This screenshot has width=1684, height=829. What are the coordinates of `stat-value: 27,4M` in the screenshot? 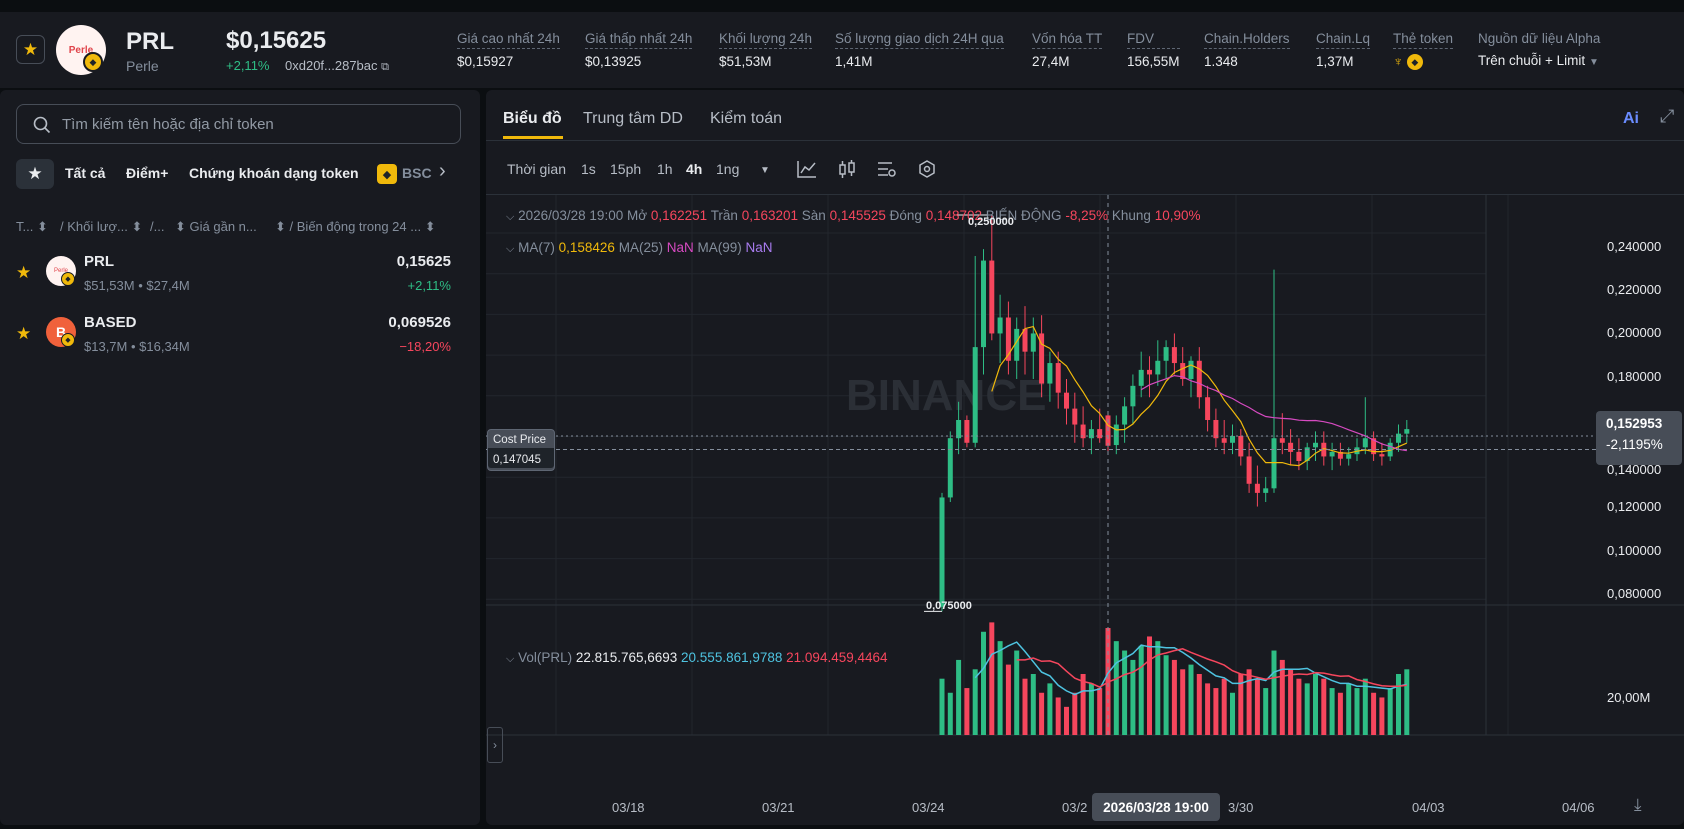 It's located at (1051, 61).